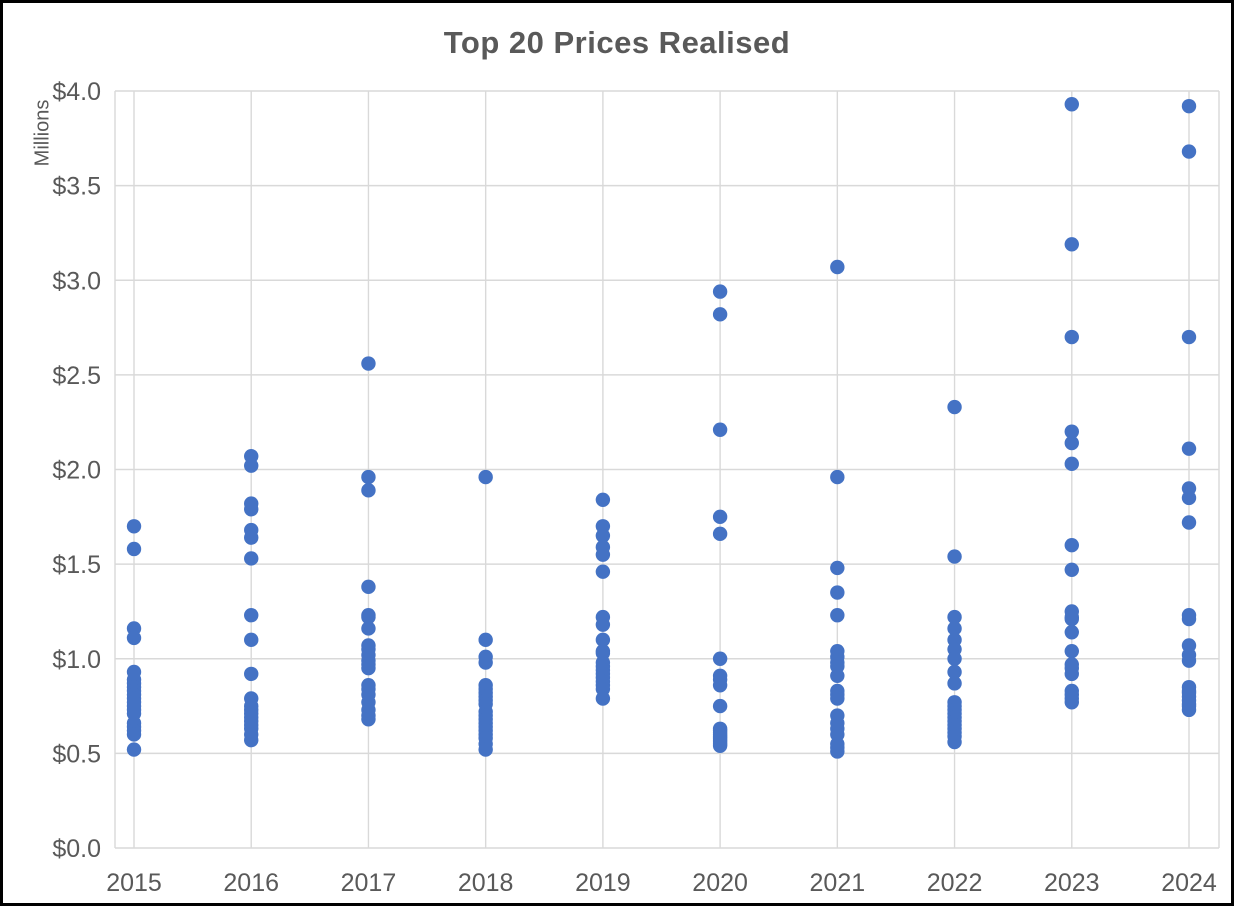  What do you see at coordinates (838, 883) in the screenshot?
I see `x-axis-label-2021: 2021` at bounding box center [838, 883].